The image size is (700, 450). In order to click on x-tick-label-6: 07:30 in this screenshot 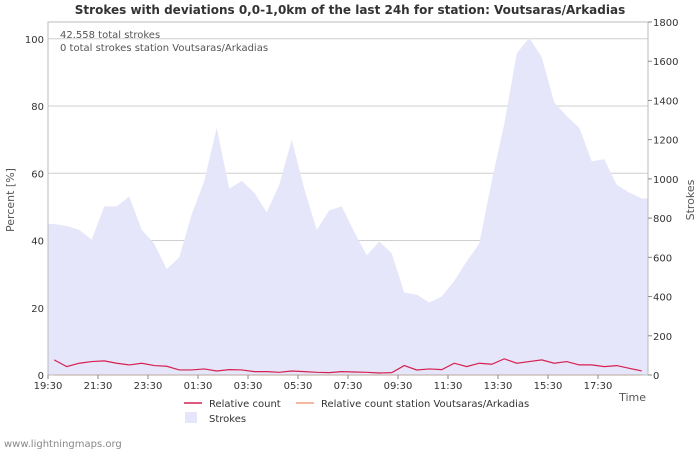, I will do `click(348, 386)`.